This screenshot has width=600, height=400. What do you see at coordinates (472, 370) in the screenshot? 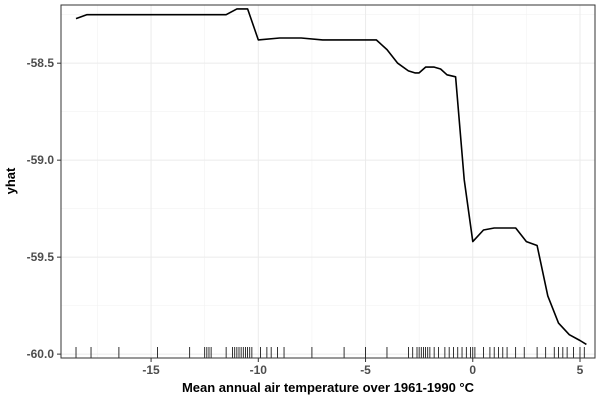
I see `x-tick-label: 0` at bounding box center [472, 370].